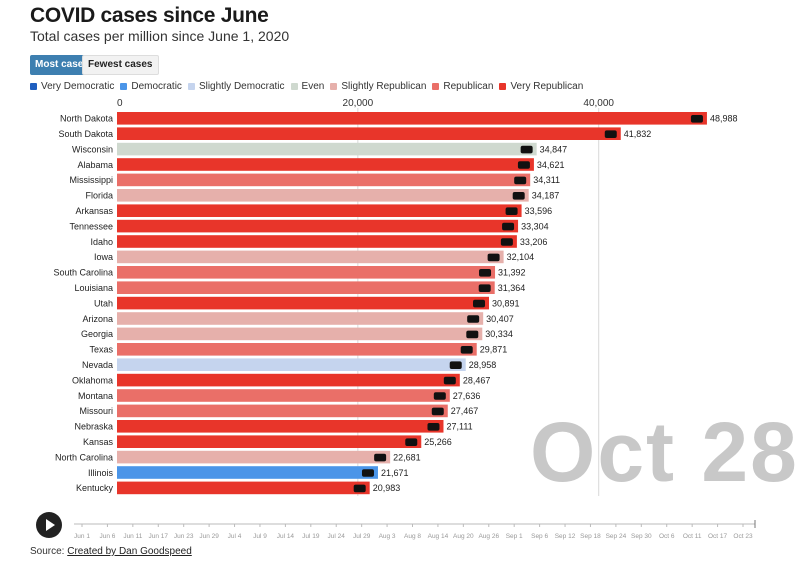 The image size is (800, 564). I want to click on value-label: 28,467, so click(477, 380).